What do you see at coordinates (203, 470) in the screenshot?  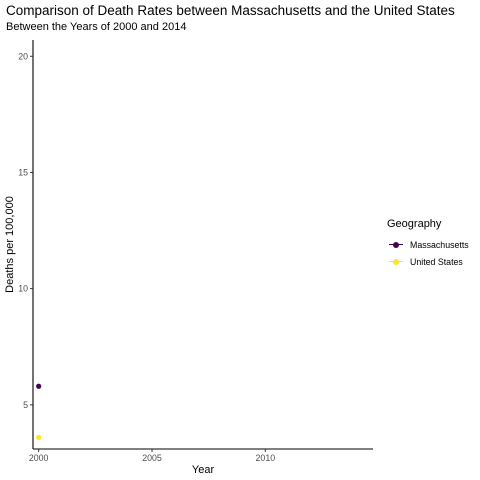 I see `x-axis-title: Year` at bounding box center [203, 470].